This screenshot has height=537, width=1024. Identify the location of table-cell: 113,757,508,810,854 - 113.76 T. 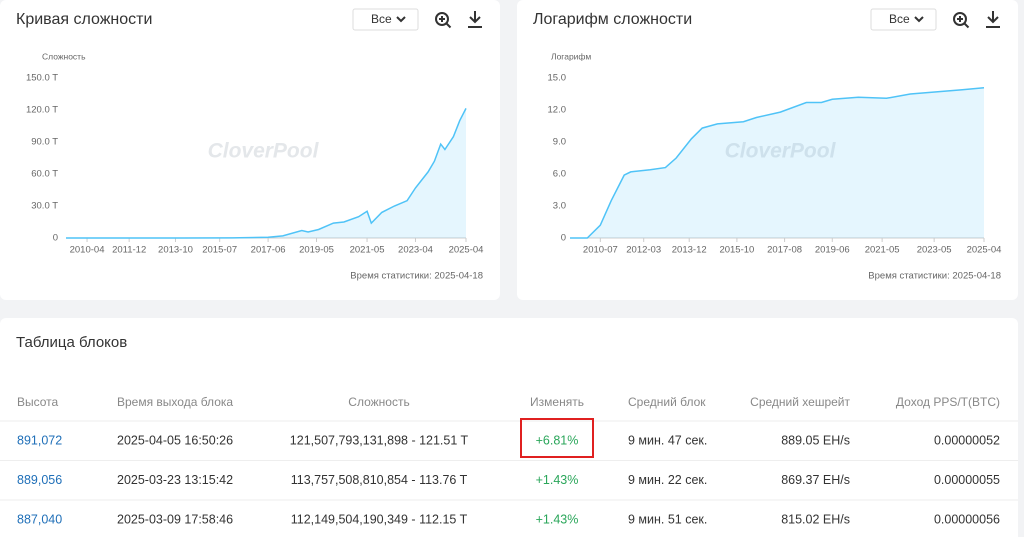
(379, 480).